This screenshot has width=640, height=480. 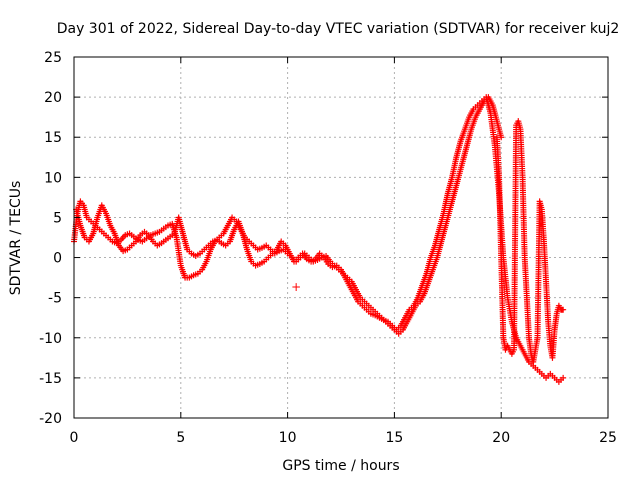 I want to click on y-axis-label: SDTVAR / TECUs, so click(x=16, y=238).